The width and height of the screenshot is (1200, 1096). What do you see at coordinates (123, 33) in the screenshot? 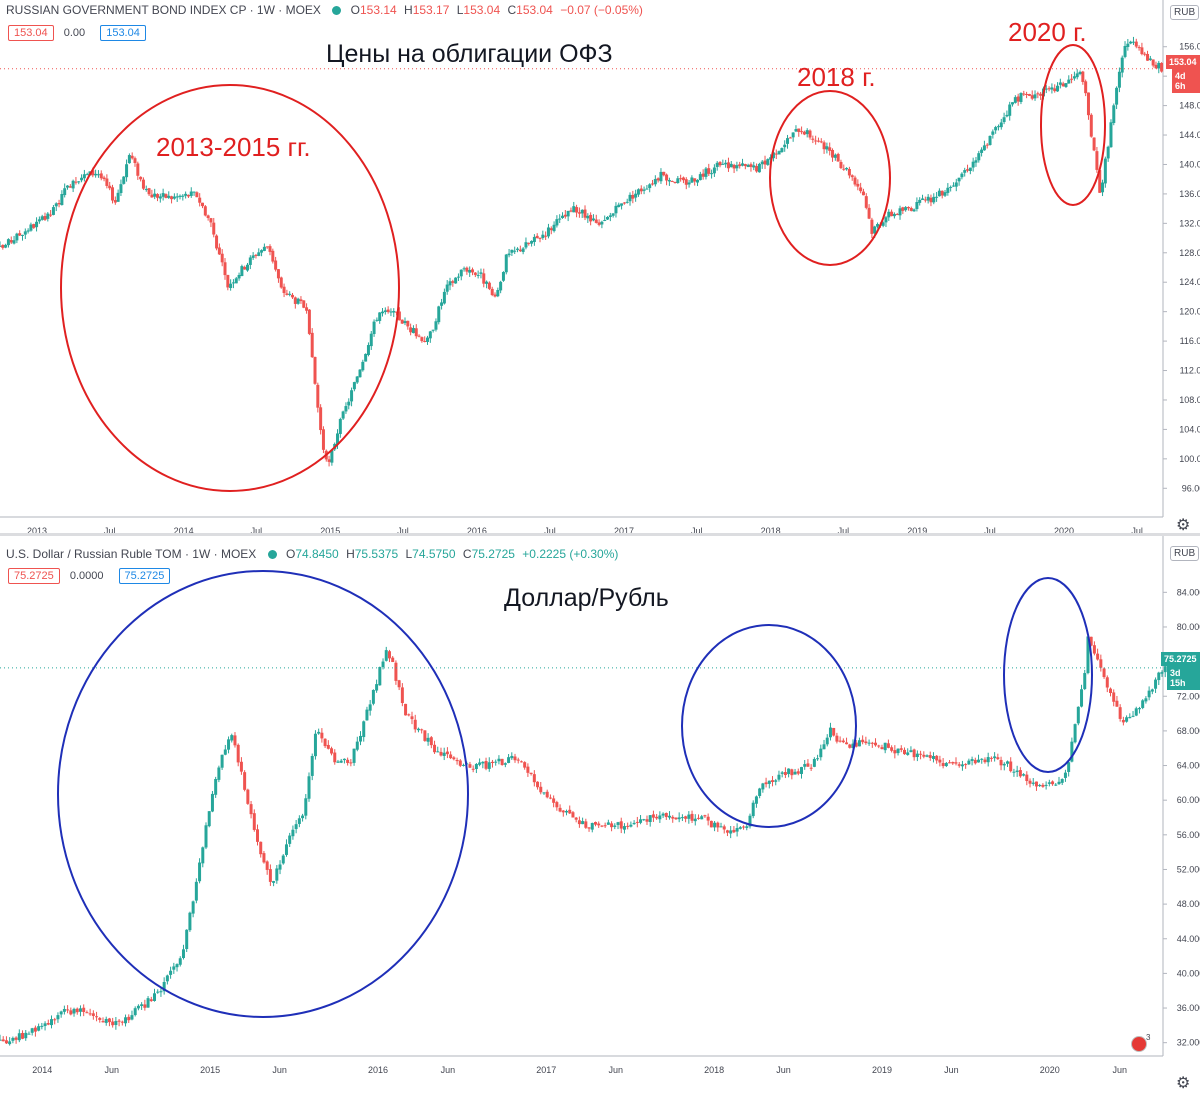
I see `ask-box: 153.04` at bounding box center [123, 33].